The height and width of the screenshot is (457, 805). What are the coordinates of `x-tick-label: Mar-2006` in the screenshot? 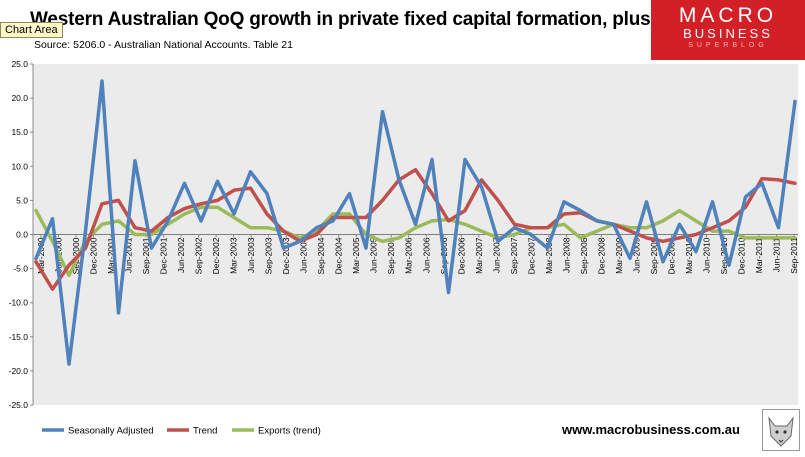 It's located at (409, 255).